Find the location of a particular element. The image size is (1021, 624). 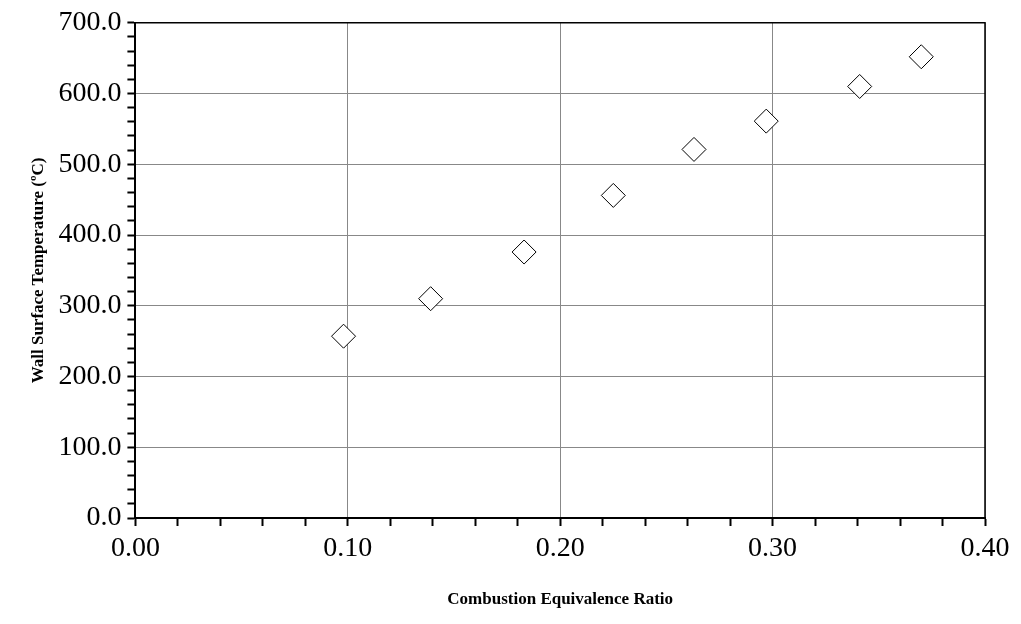

x-tick-label: 0.10 is located at coordinates (348, 547).